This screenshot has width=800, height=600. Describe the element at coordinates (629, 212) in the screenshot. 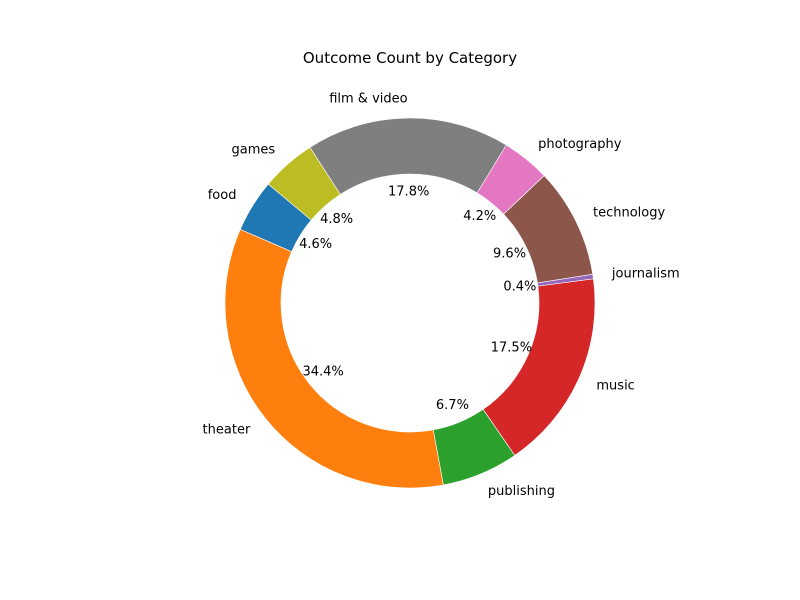

I see `label-technology: technology` at that location.